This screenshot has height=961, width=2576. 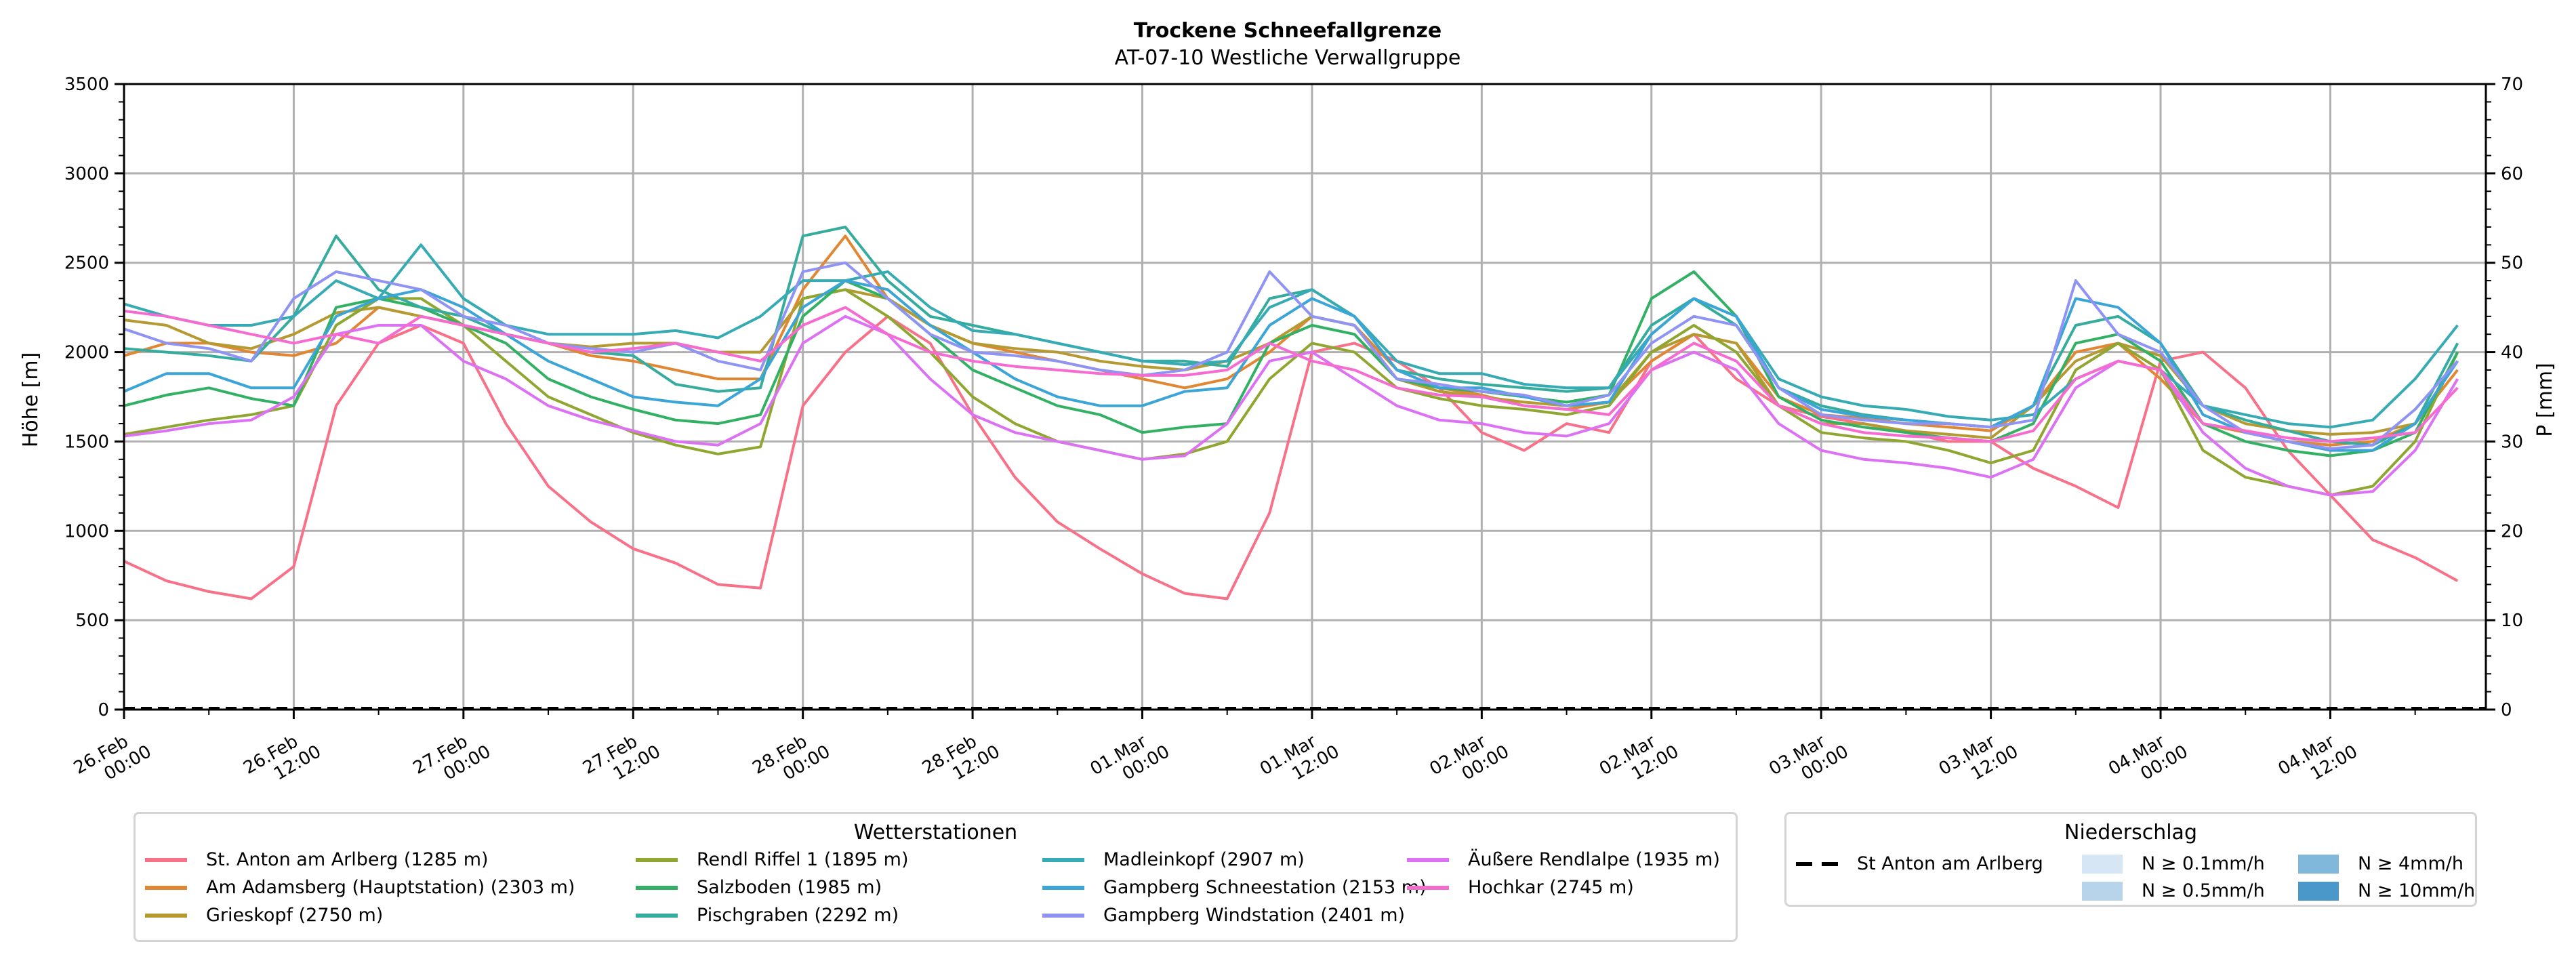 I want to click on legend-item-station: Salzboden (1985 m), so click(x=759, y=888).